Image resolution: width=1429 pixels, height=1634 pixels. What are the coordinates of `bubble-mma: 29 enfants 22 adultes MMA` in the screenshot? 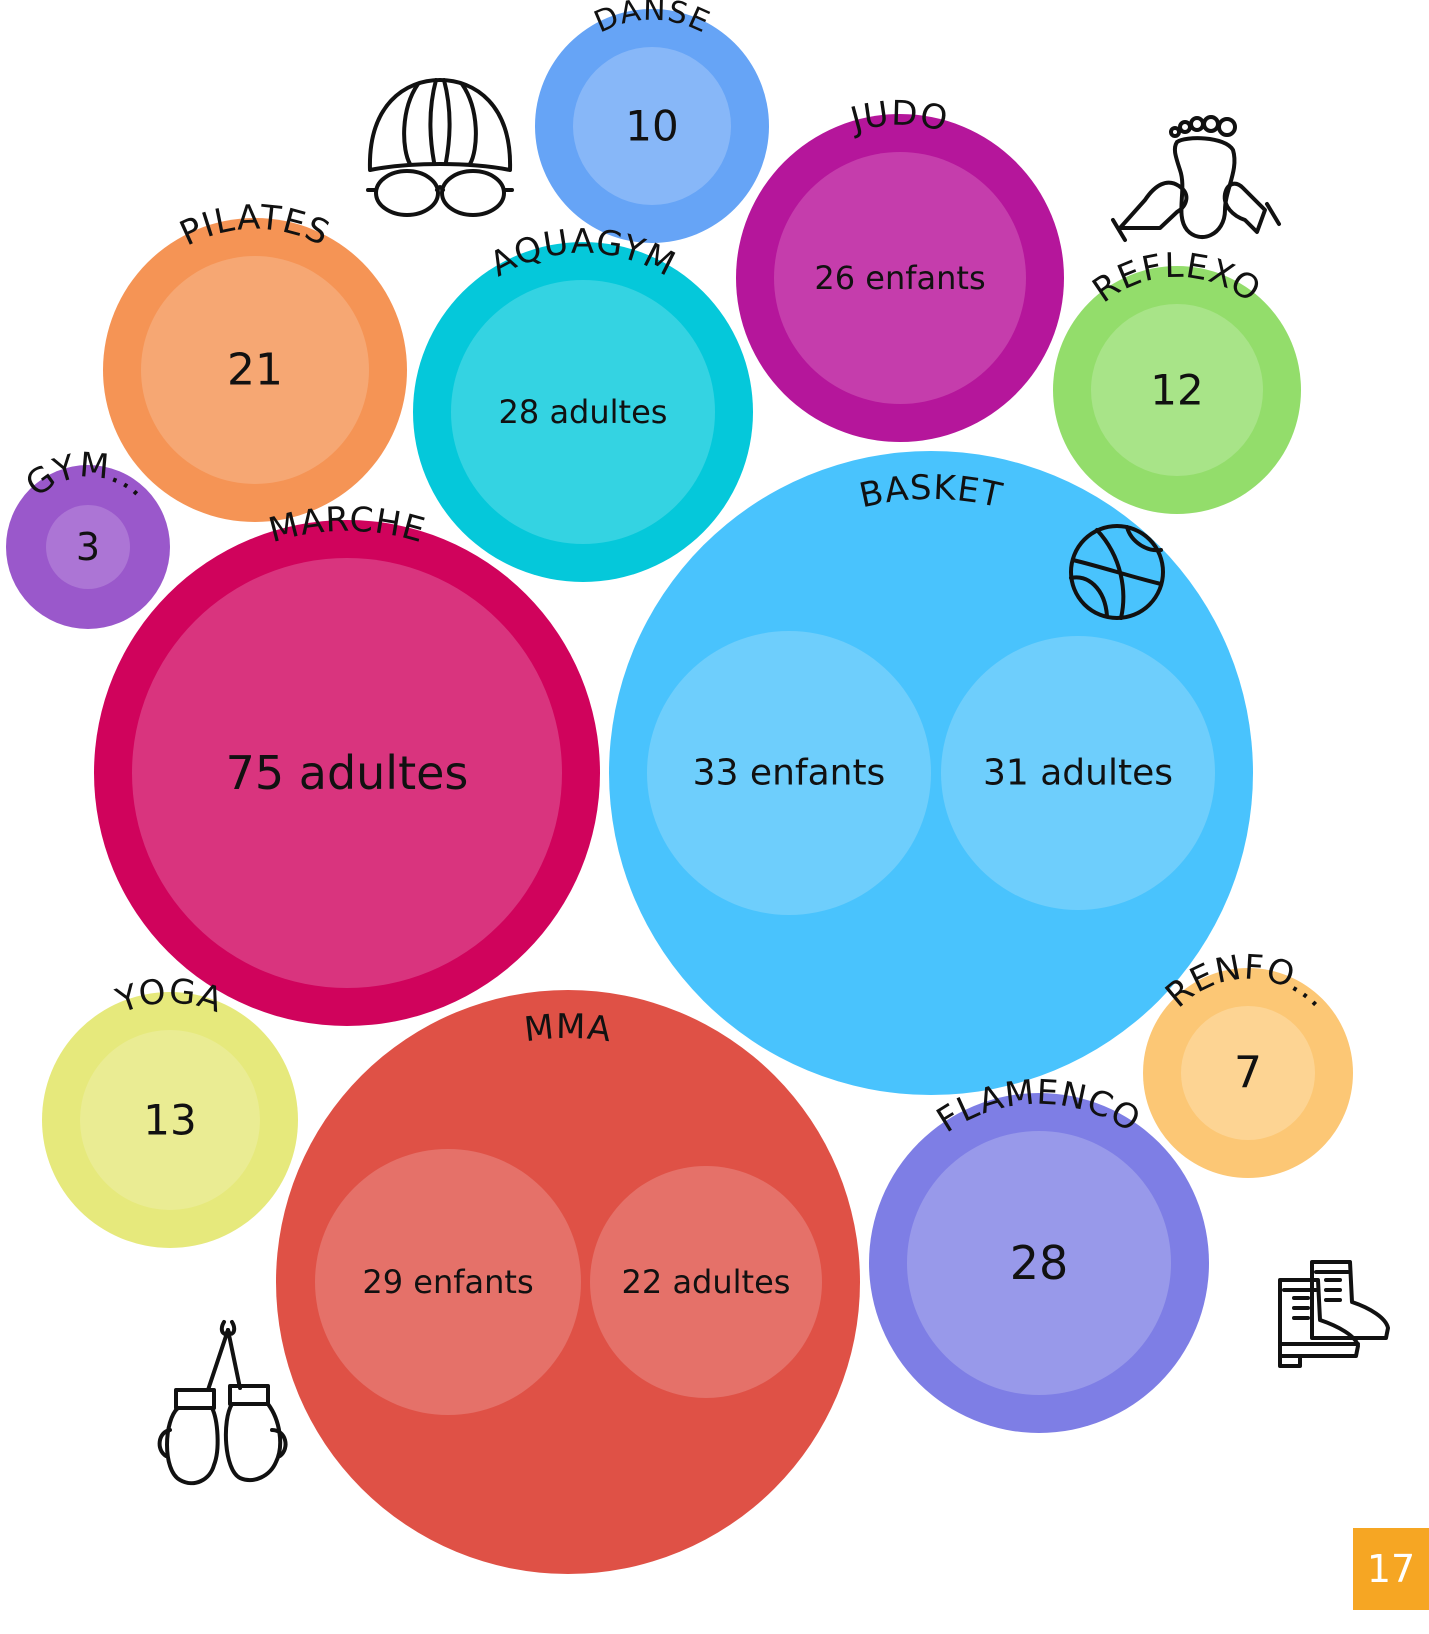 It's located at (568, 1282).